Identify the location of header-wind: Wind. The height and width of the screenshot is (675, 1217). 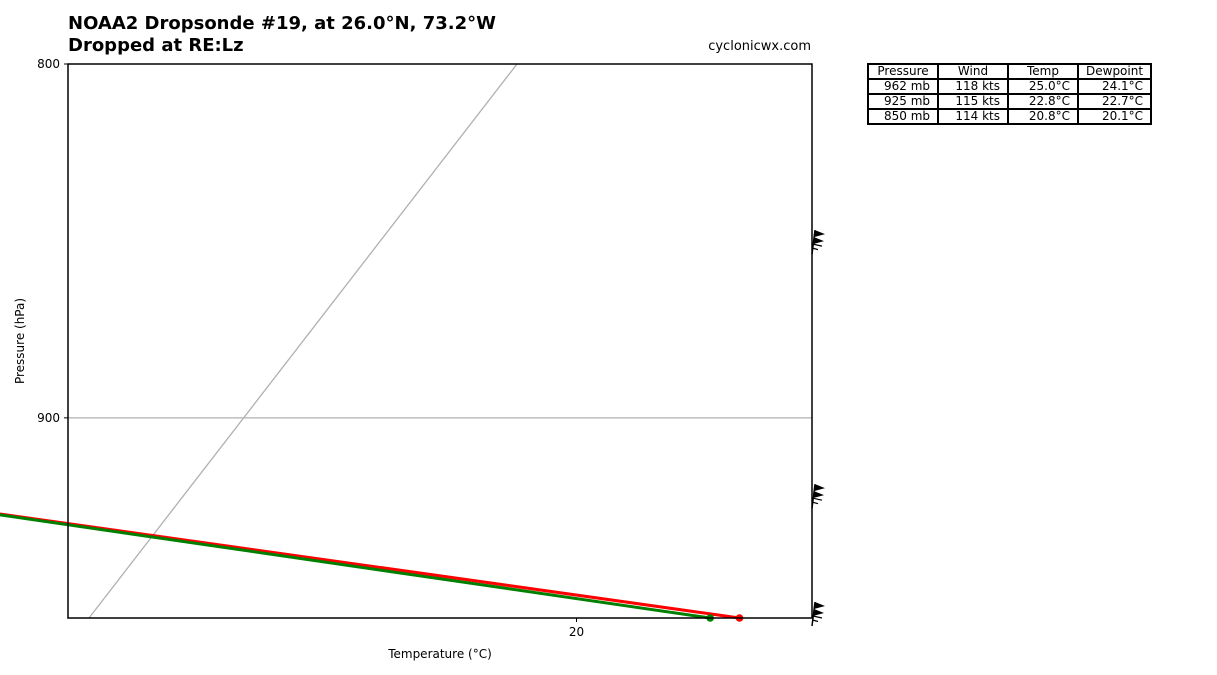
(973, 71).